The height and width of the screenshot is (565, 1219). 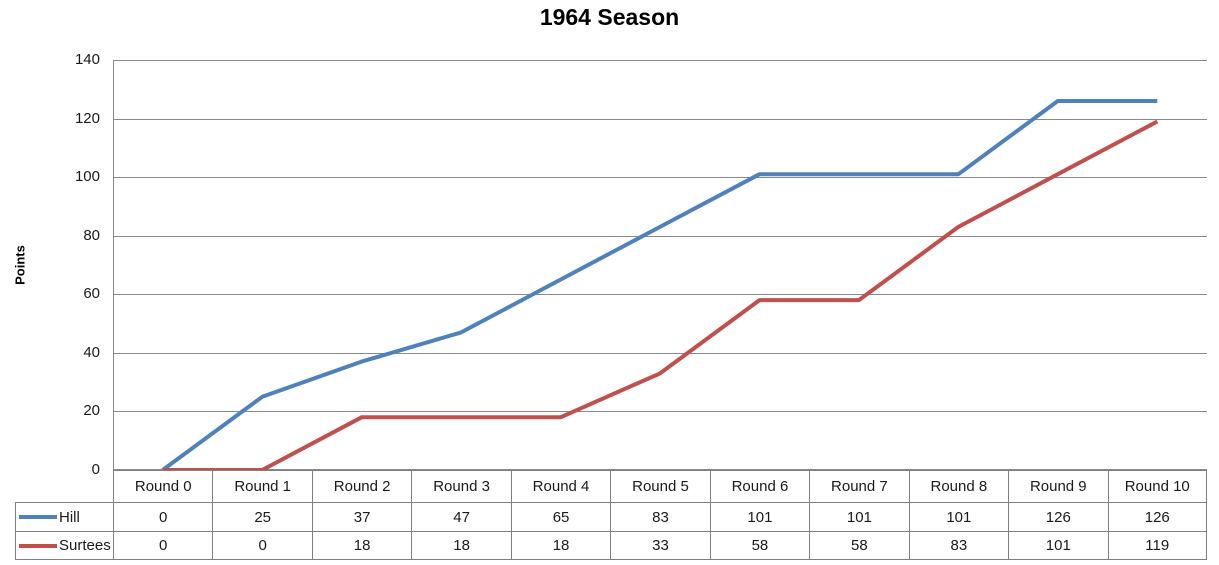 I want to click on table-header-cell: Round 5, so click(x=660, y=486).